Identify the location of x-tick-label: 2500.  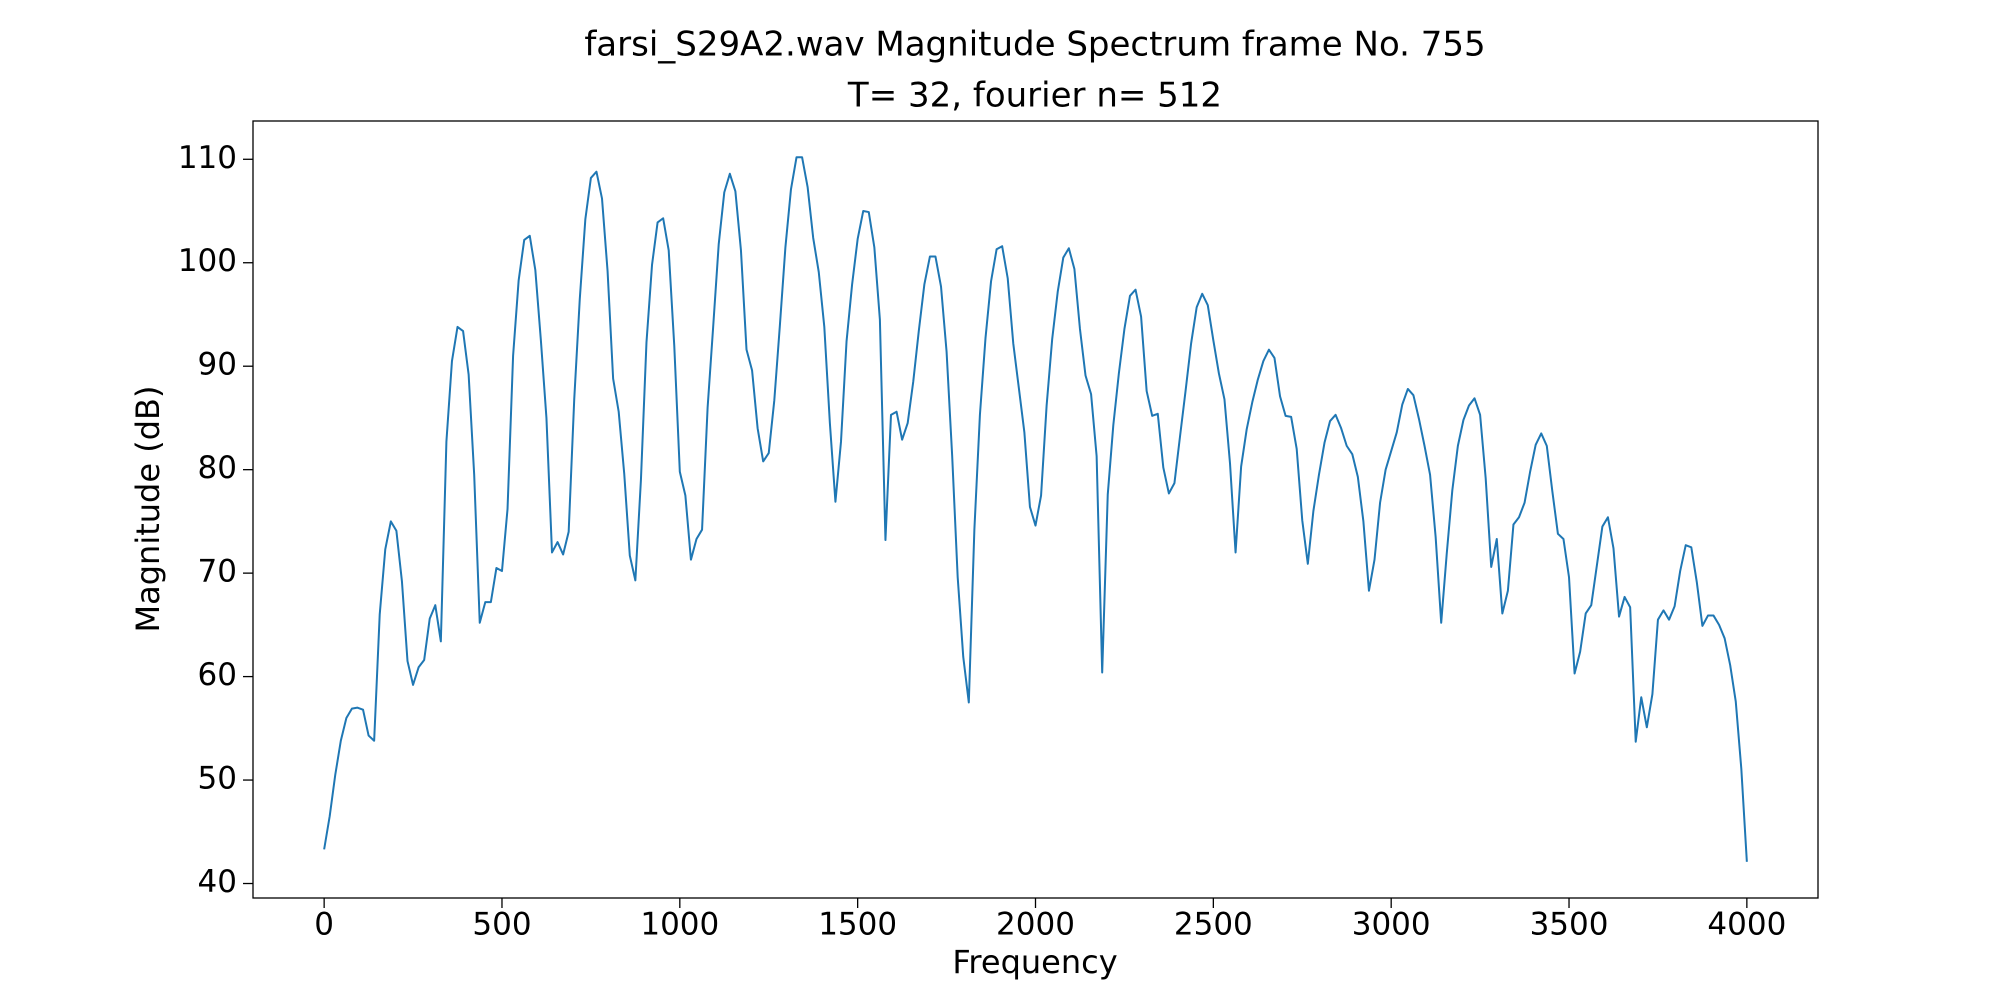
(1213, 925).